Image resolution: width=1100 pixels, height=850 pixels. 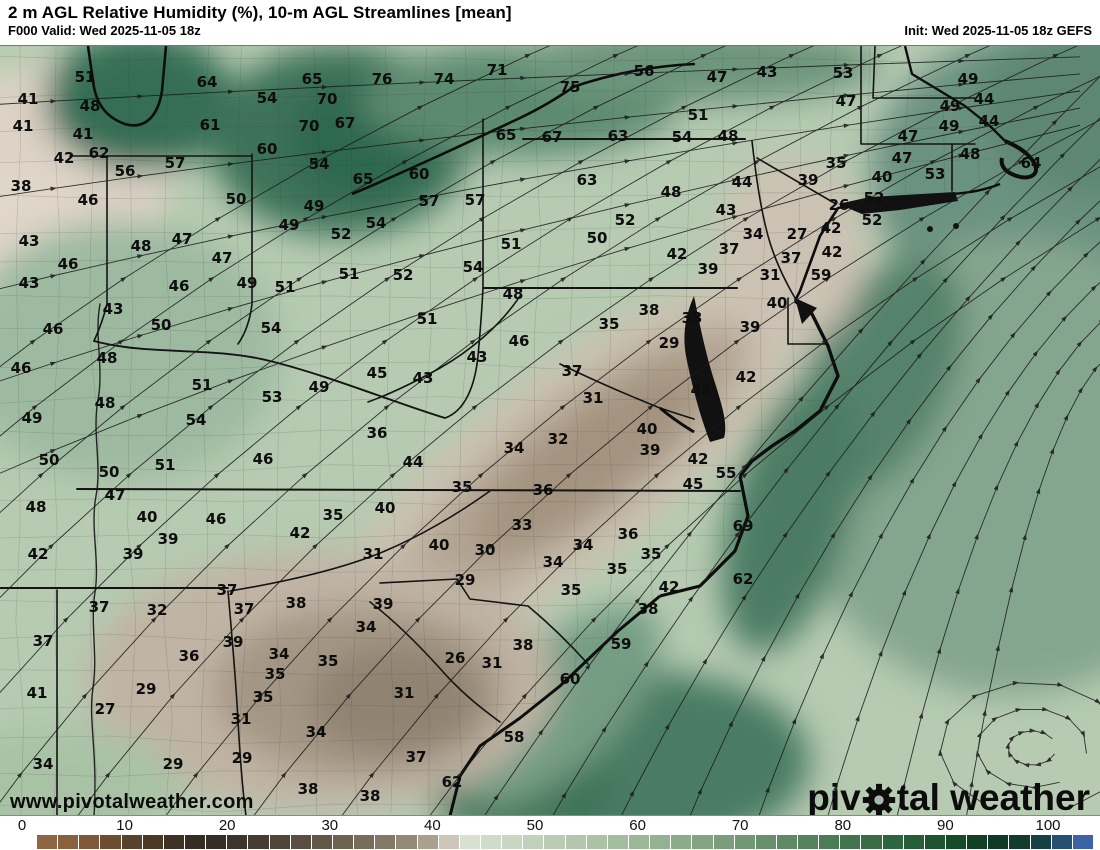 I want to click on humidity-value: 52, so click(x=872, y=220).